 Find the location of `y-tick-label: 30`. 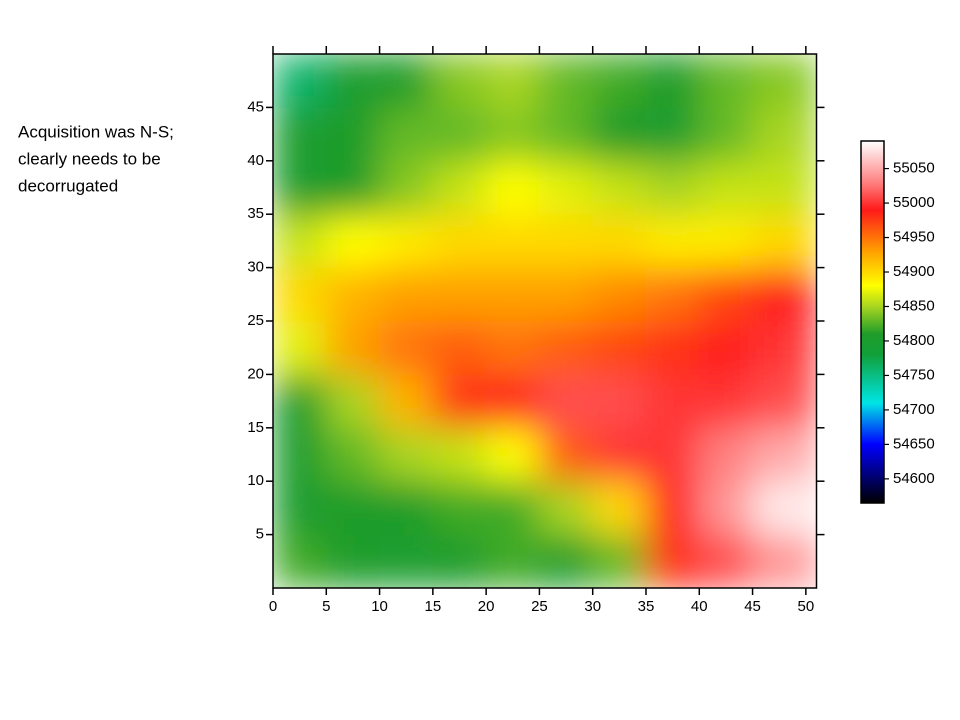

y-tick-label: 30 is located at coordinates (255, 267).